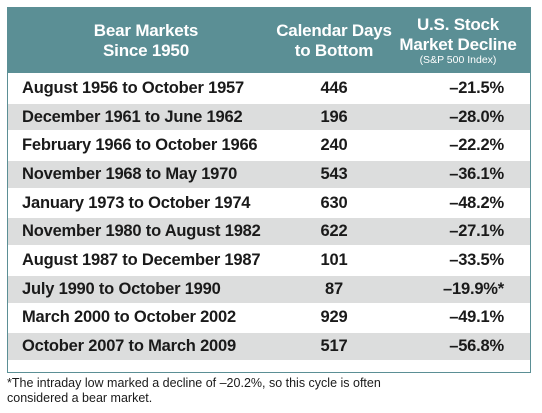  Describe the element at coordinates (80, 398) in the screenshot. I see `footnote-line-2: considered a bear market.` at that location.